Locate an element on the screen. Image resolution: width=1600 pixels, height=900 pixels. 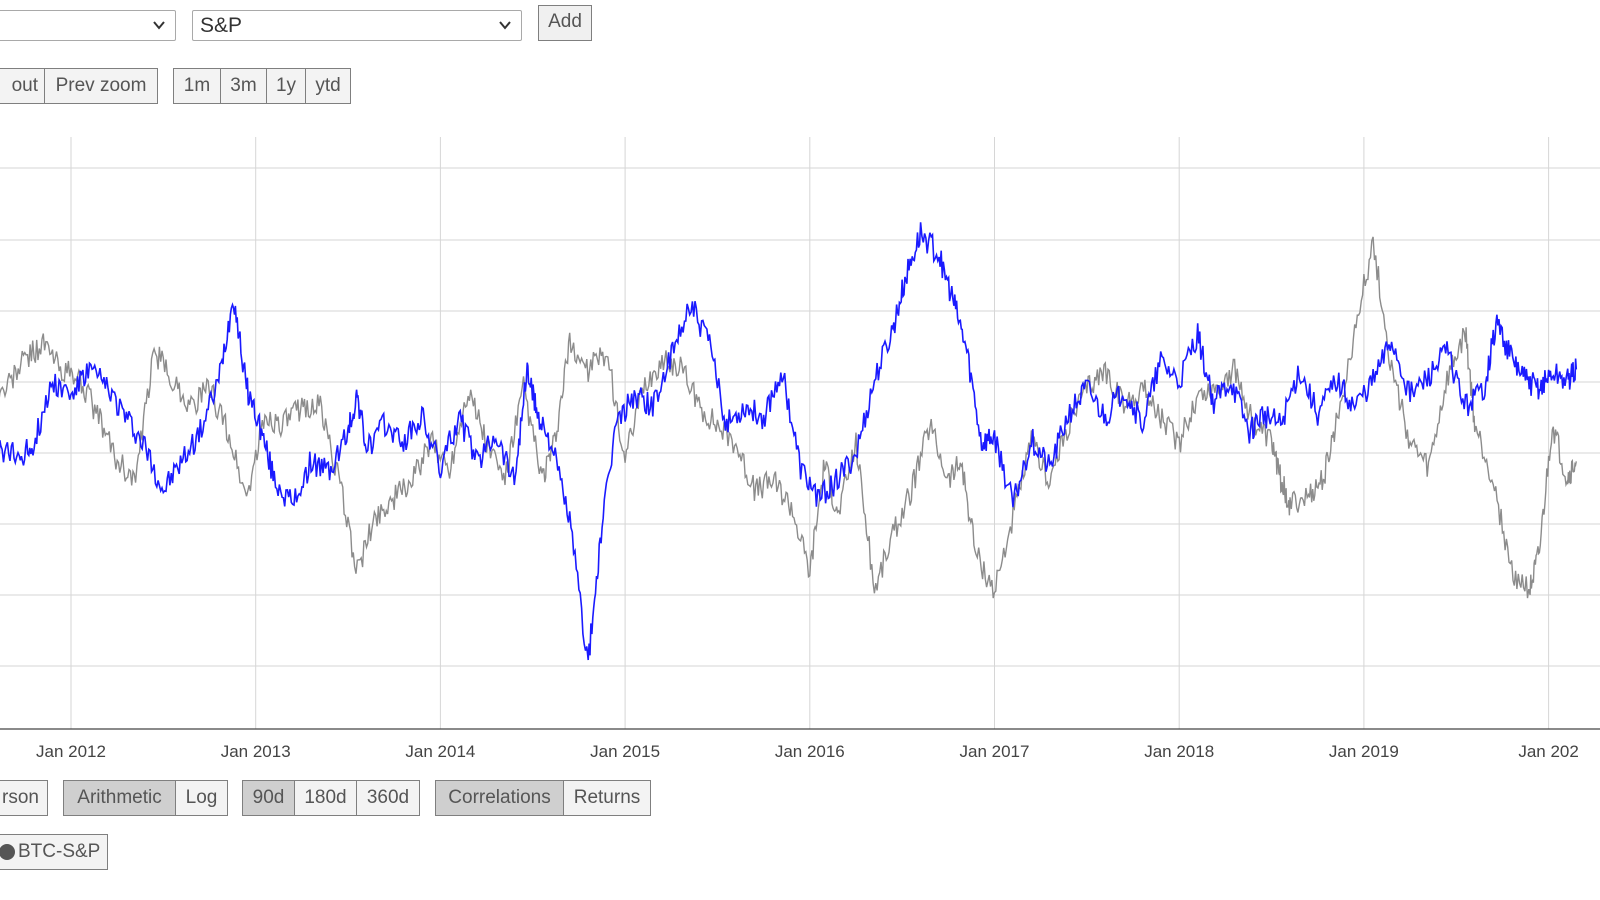
prev-zoom-button: Prev zoom is located at coordinates (101, 86).